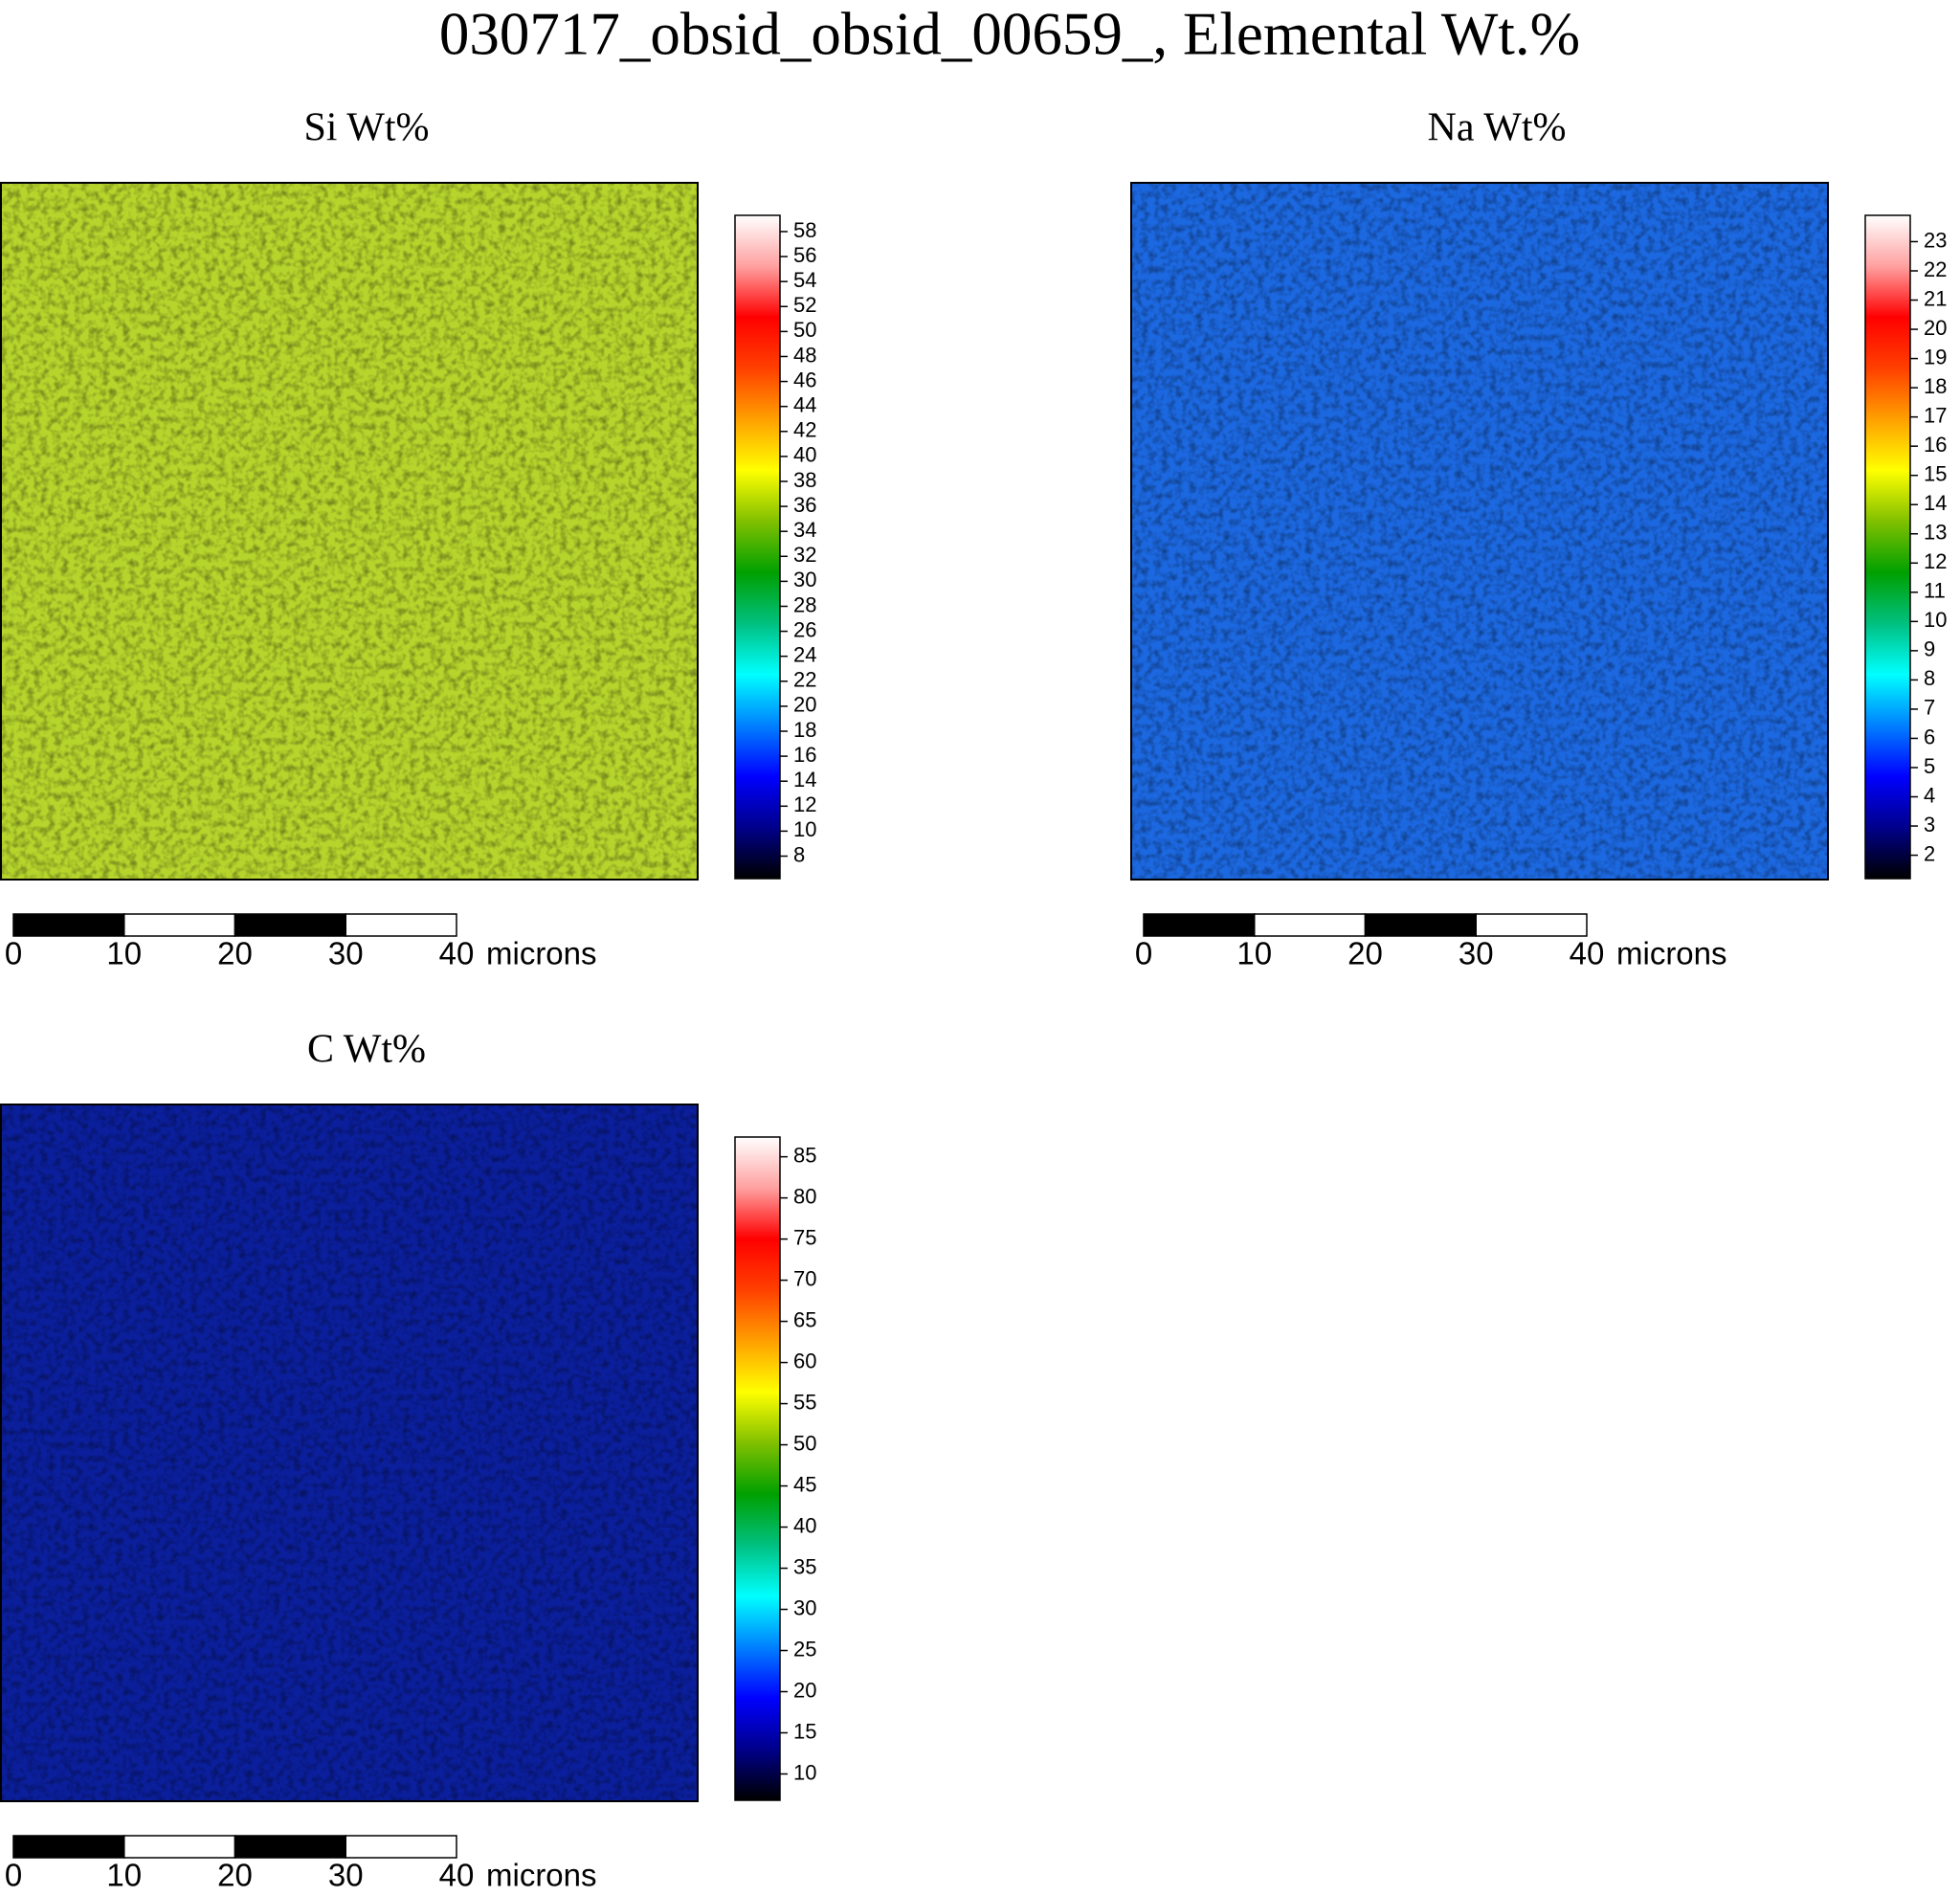 Image resolution: width=1960 pixels, height=1896 pixels. I want to click on colorbar-tick-label: 7, so click(1930, 708).